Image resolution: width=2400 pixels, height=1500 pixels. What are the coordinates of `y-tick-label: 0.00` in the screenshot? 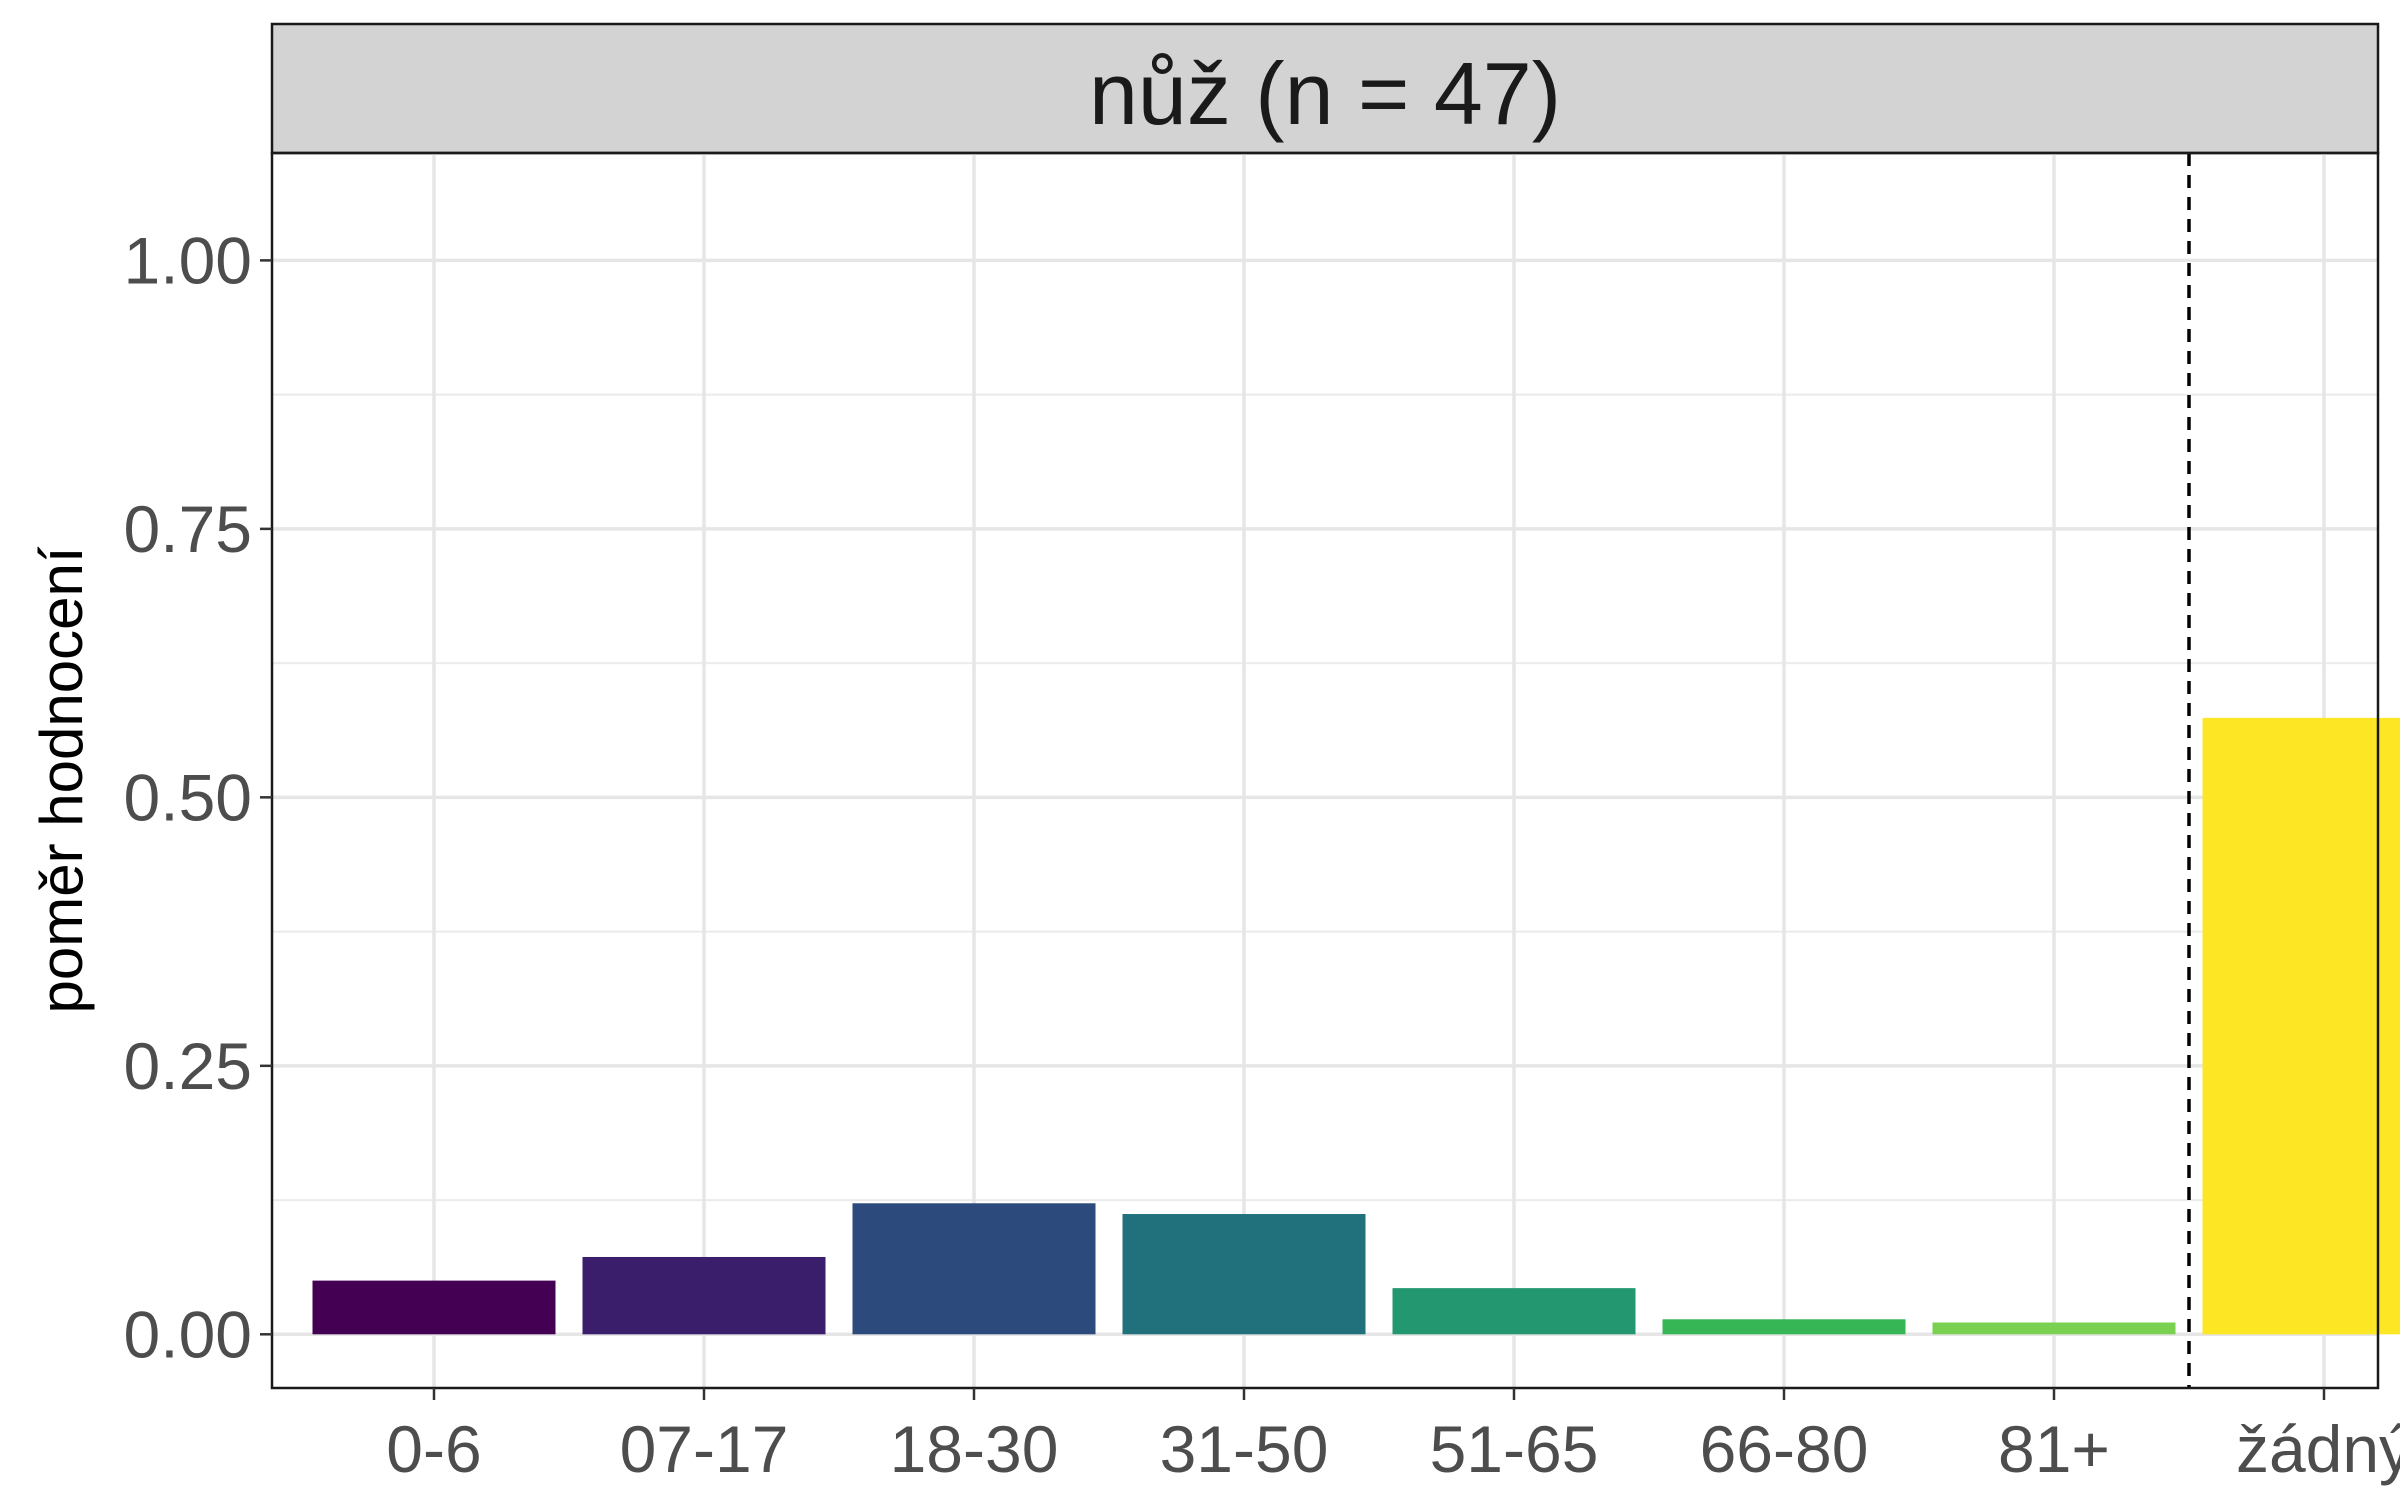 It's located at (188, 1334).